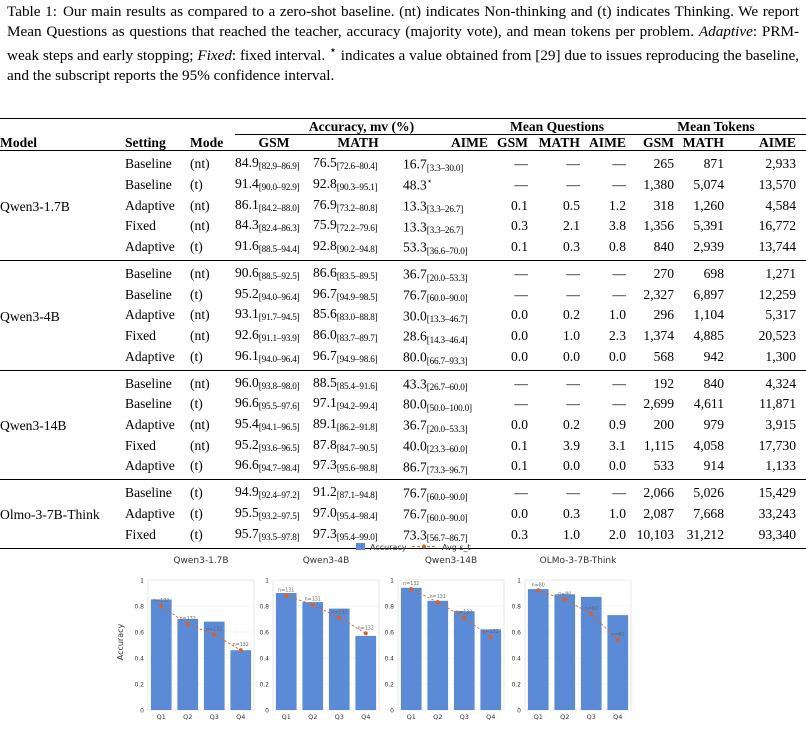 The image size is (806, 729). What do you see at coordinates (780, 383) in the screenshot?
I see `t-aime-value: 4,324` at bounding box center [780, 383].